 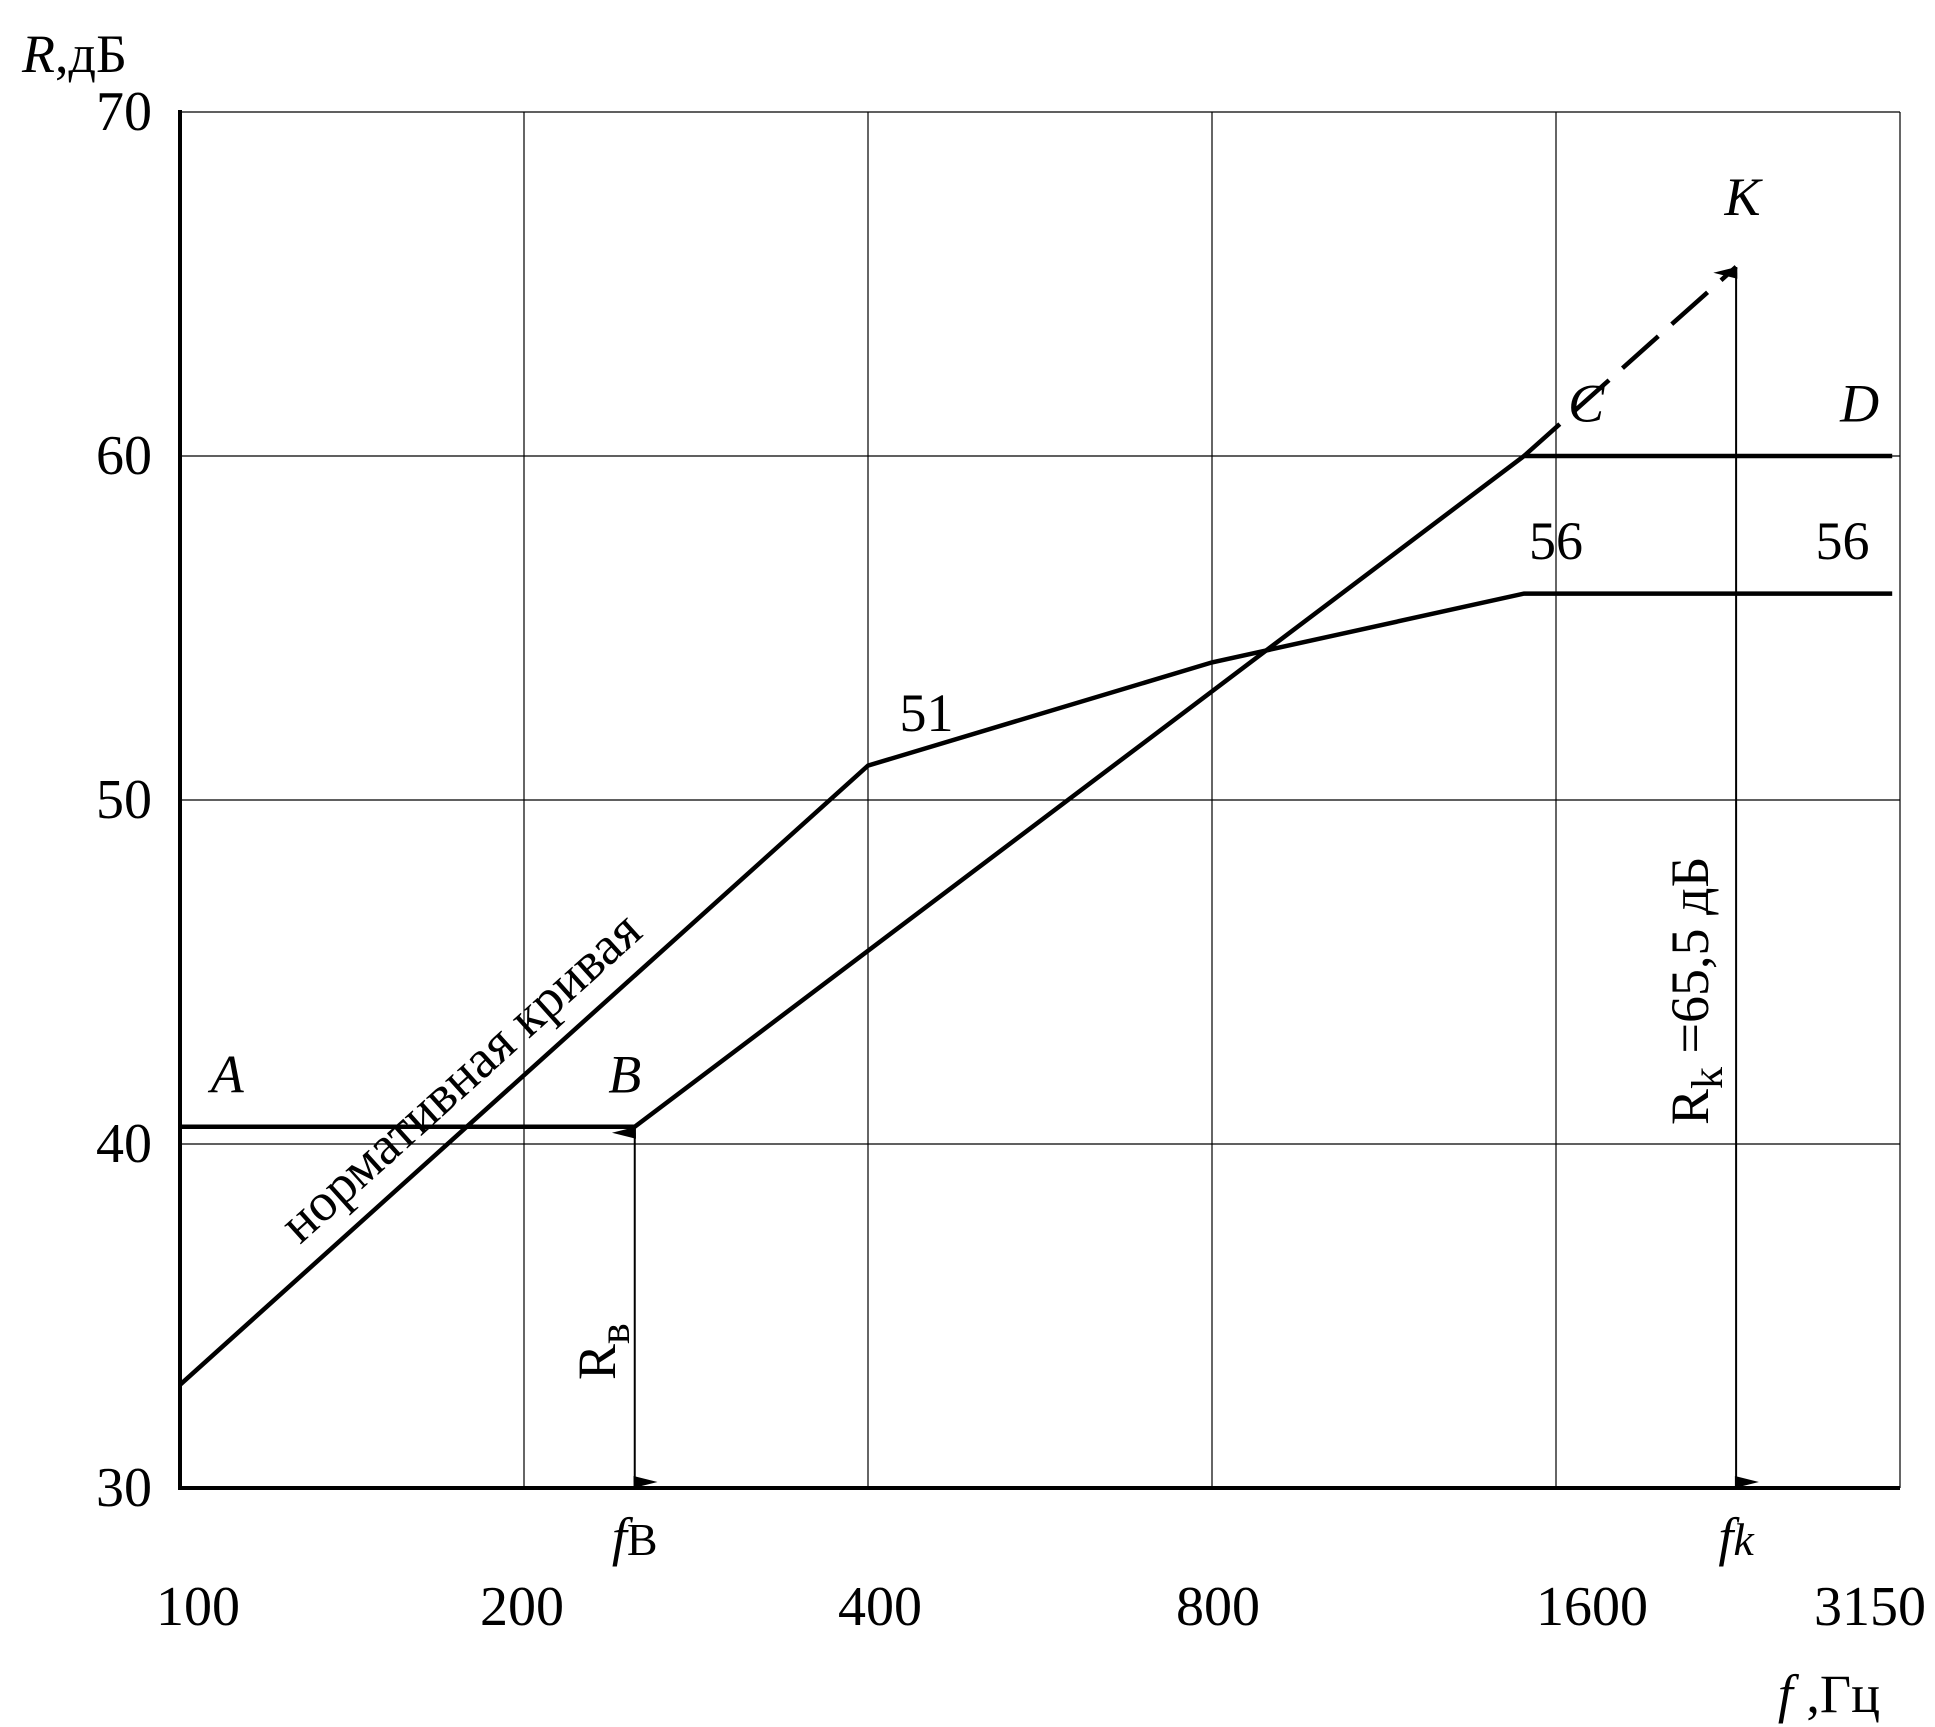 I want to click on x-tick-label: 3150, so click(x=1870, y=1607).